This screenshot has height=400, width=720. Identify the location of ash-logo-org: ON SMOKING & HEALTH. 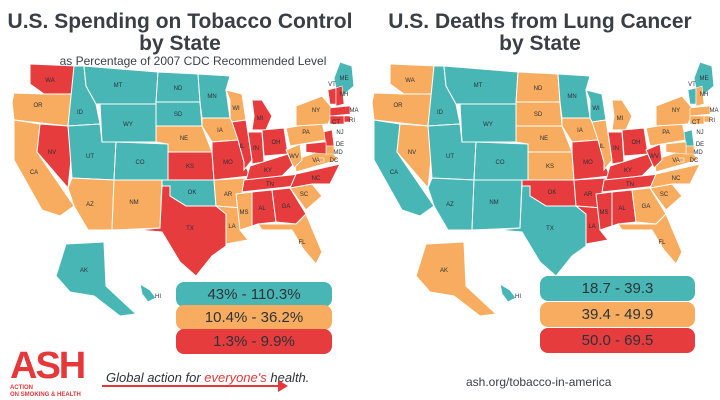
(45, 395).